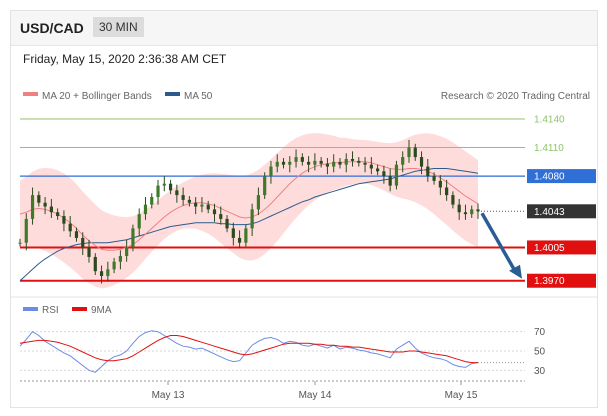  I want to click on ma50-legend-swatch, so click(172, 94).